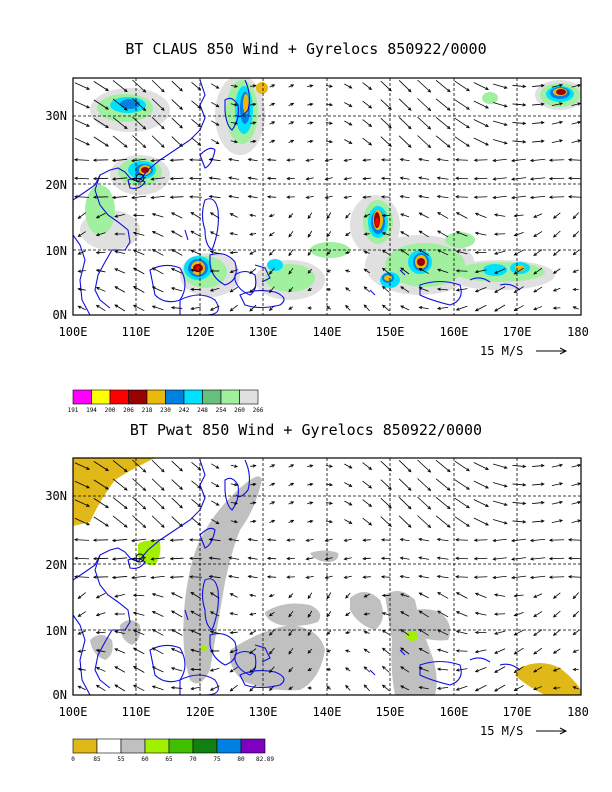 Image resolution: width=612 pixels, height=792 pixels. What do you see at coordinates (200, 712) in the screenshot?
I see `panel2-xtick: 120E` at bounding box center [200, 712].